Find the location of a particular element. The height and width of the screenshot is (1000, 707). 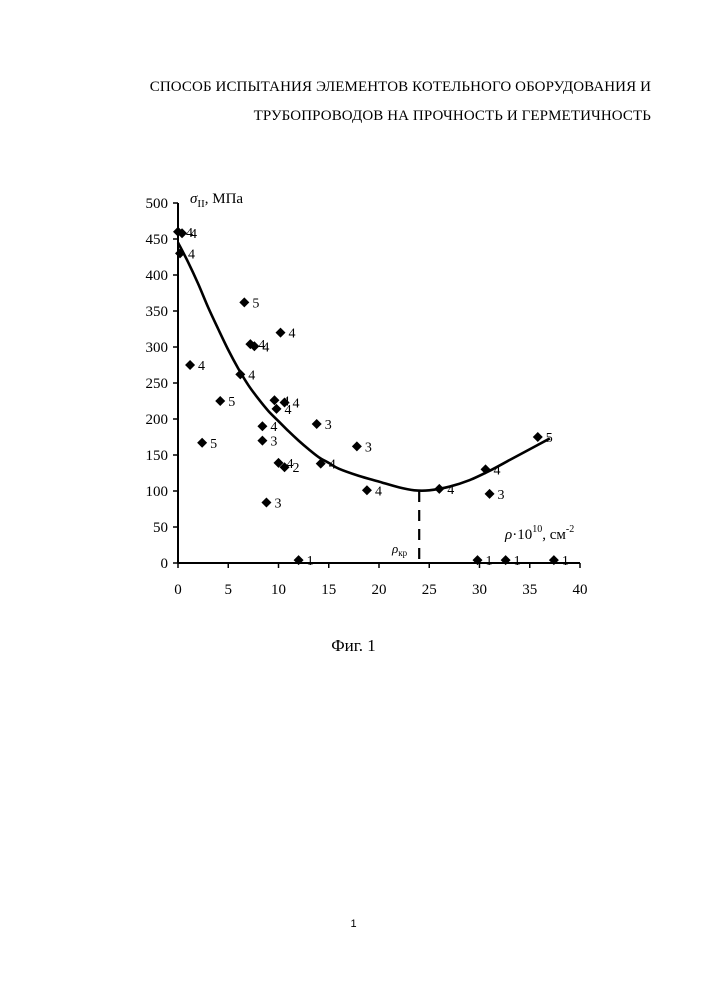

y-tick-label: 450 is located at coordinates (157, 240).